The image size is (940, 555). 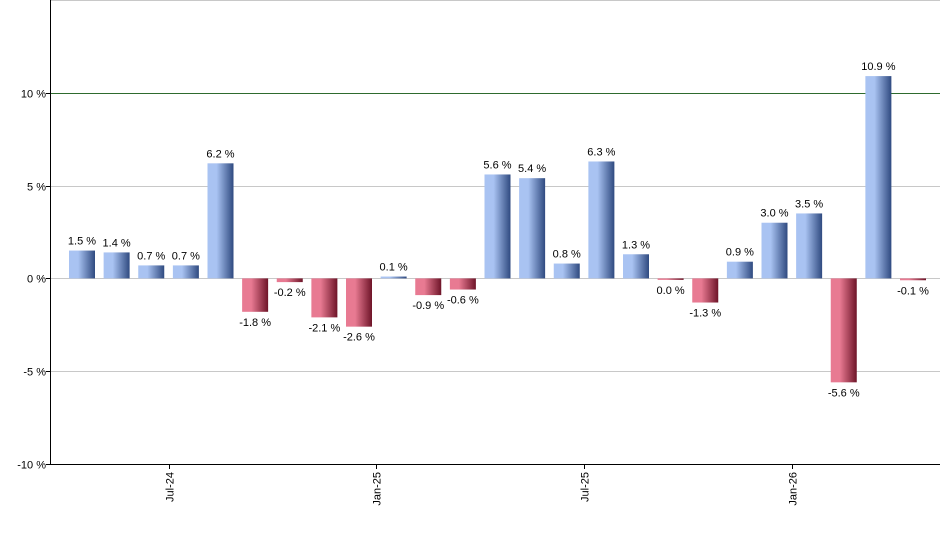 What do you see at coordinates (31, 466) in the screenshot?
I see `y-tick-label: -10 %` at bounding box center [31, 466].